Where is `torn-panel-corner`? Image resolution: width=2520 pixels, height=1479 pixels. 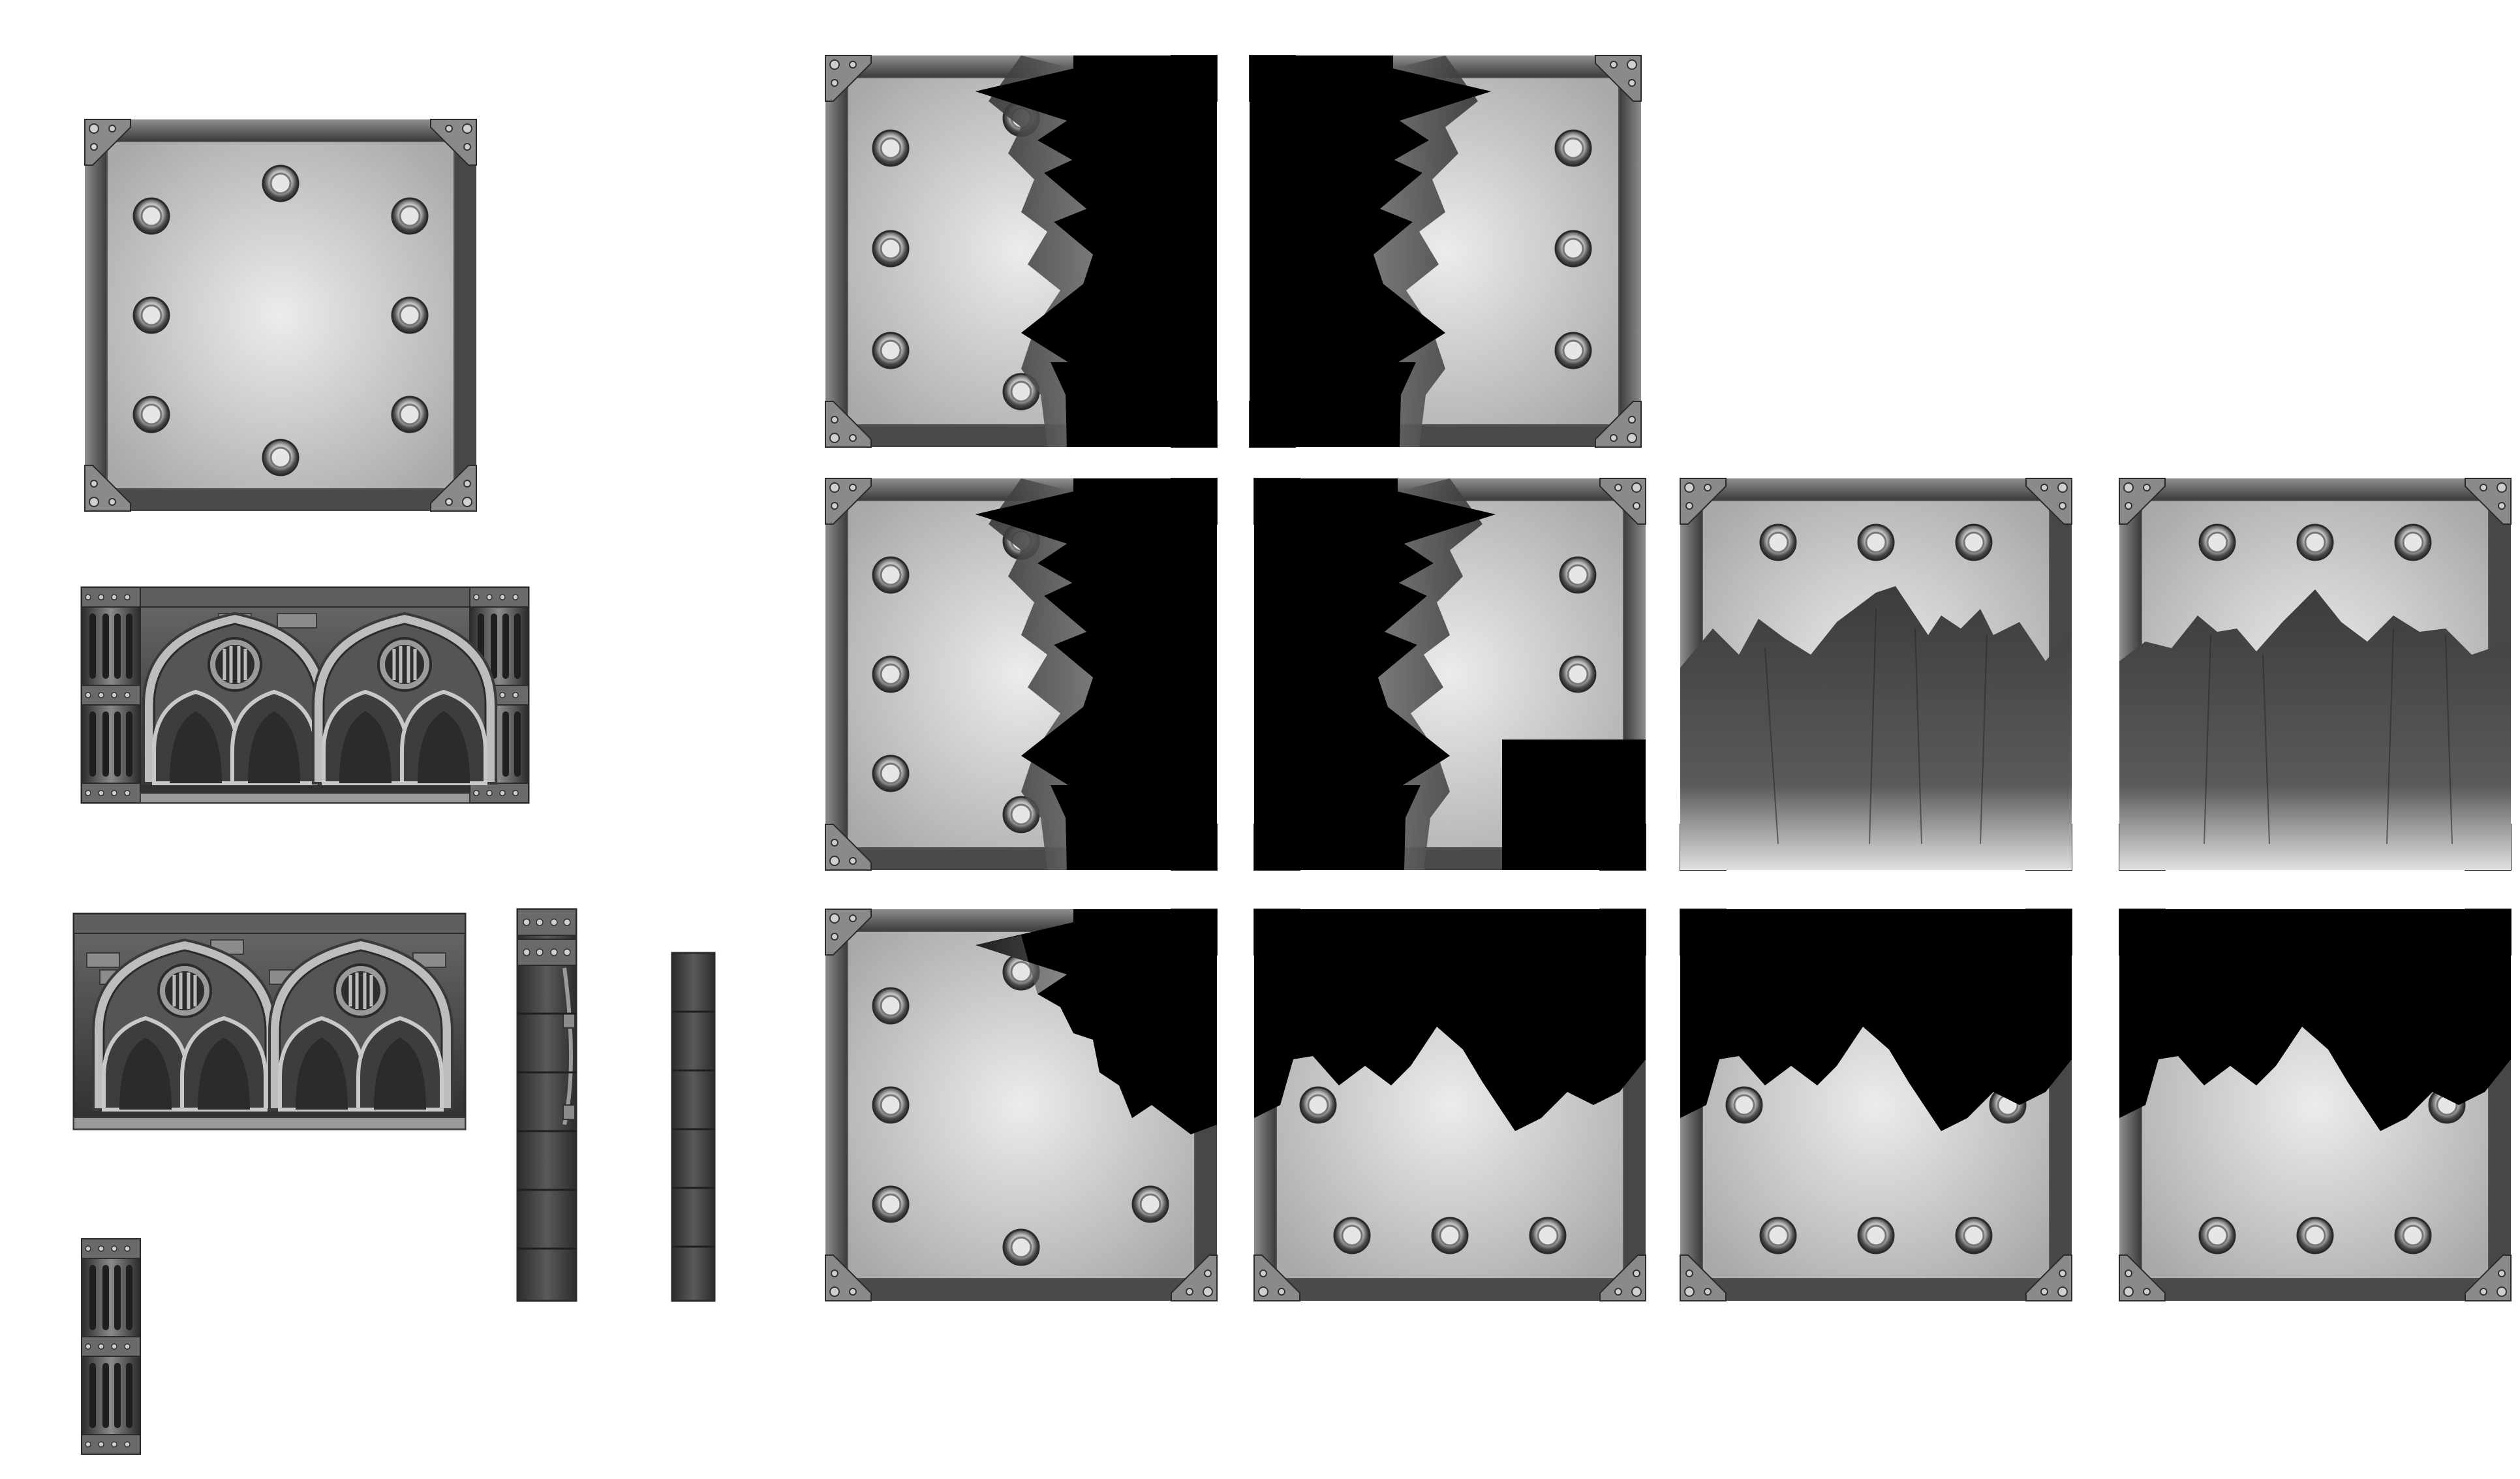
torn-panel-corner is located at coordinates (1022, 1105).